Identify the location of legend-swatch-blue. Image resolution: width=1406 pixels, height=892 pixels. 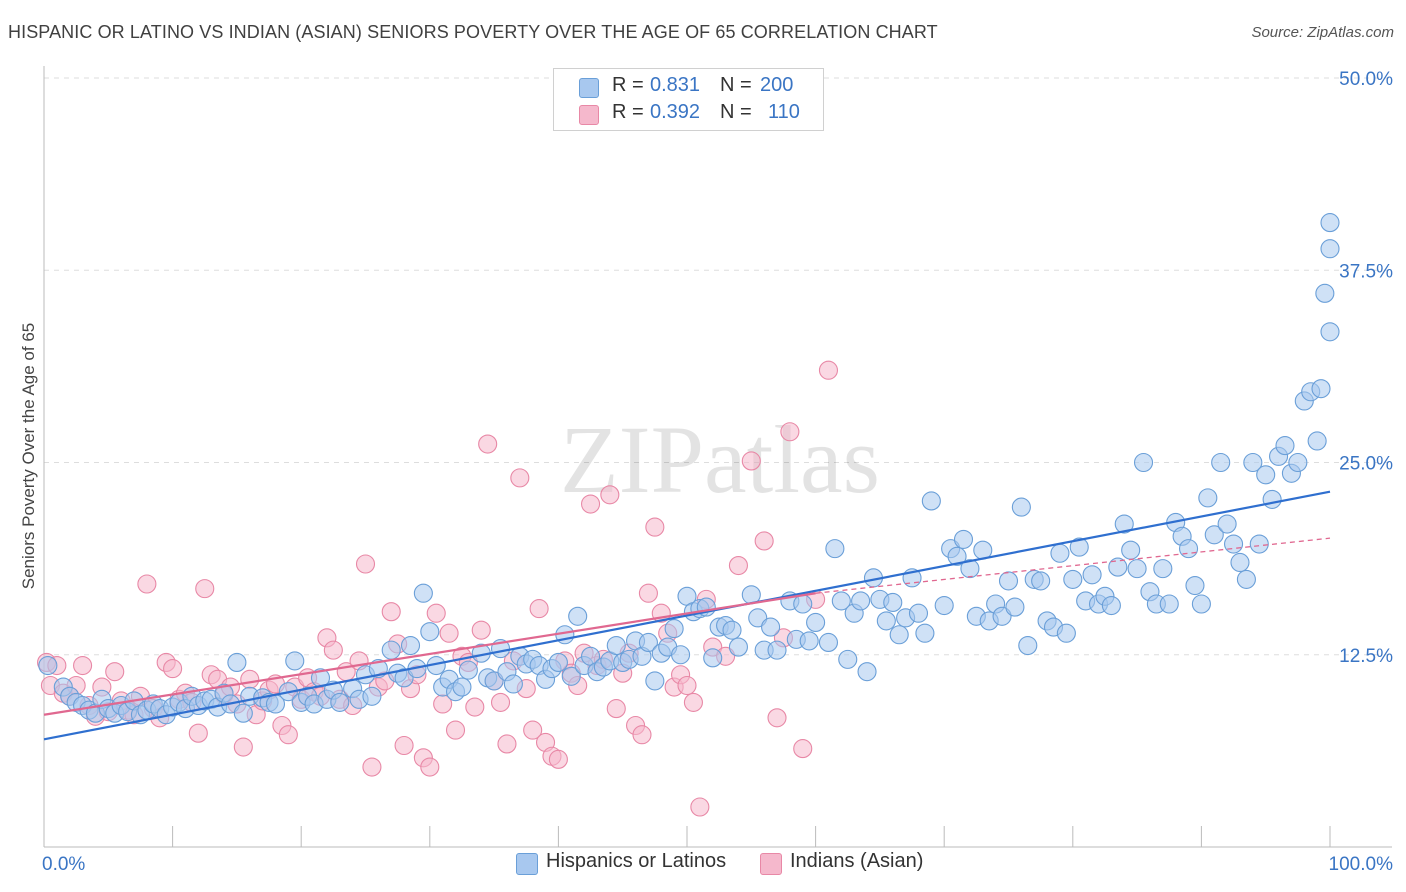
(589, 88).